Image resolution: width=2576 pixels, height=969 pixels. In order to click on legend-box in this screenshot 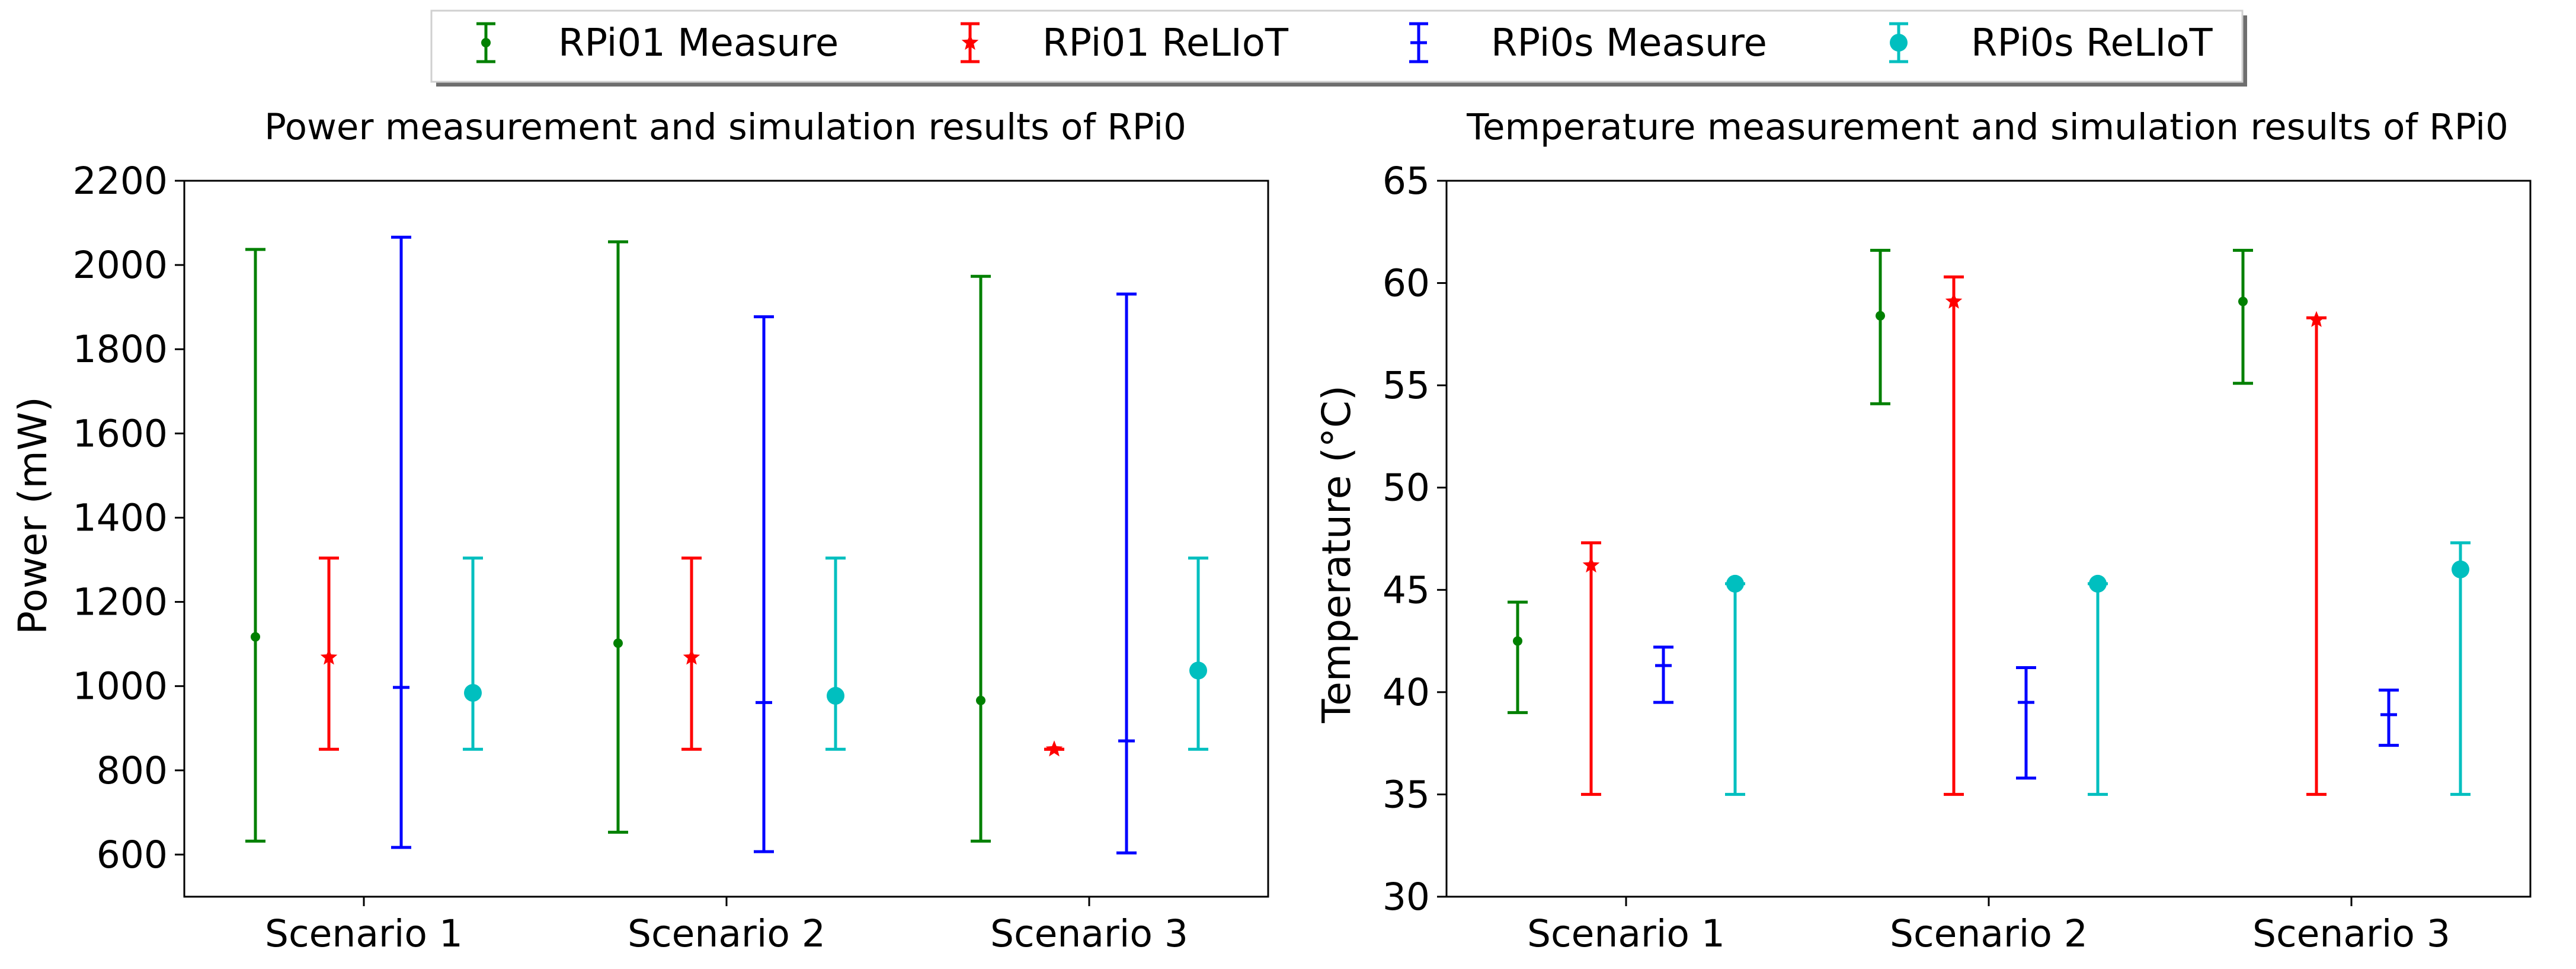, I will do `click(1337, 46)`.